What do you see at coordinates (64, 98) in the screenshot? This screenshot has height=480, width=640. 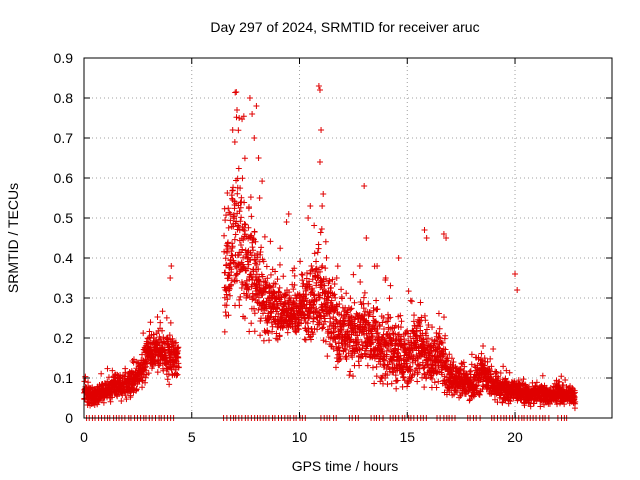 I see `y-tick-label: 0.8` at bounding box center [64, 98].